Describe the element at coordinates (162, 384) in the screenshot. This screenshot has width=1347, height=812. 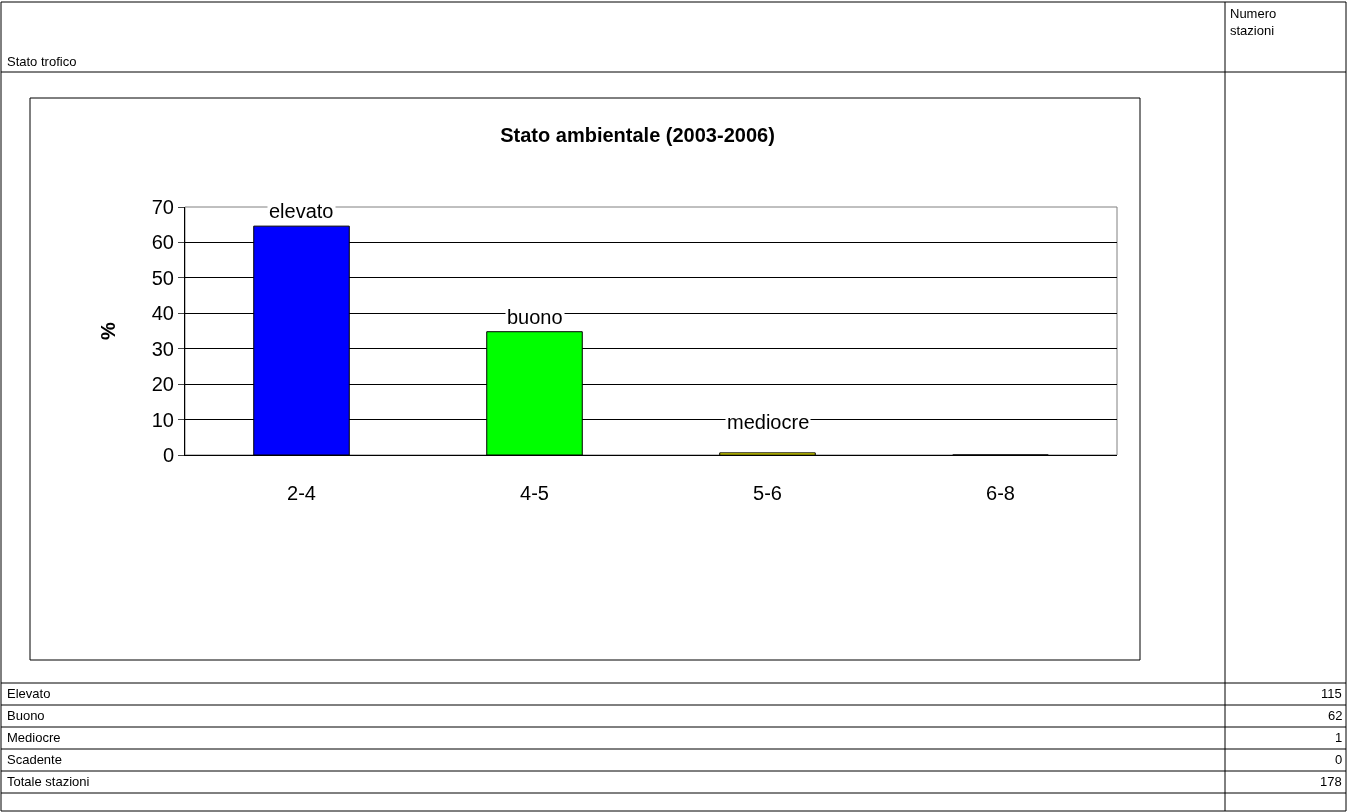
I see `y-tick-label: 20` at that location.